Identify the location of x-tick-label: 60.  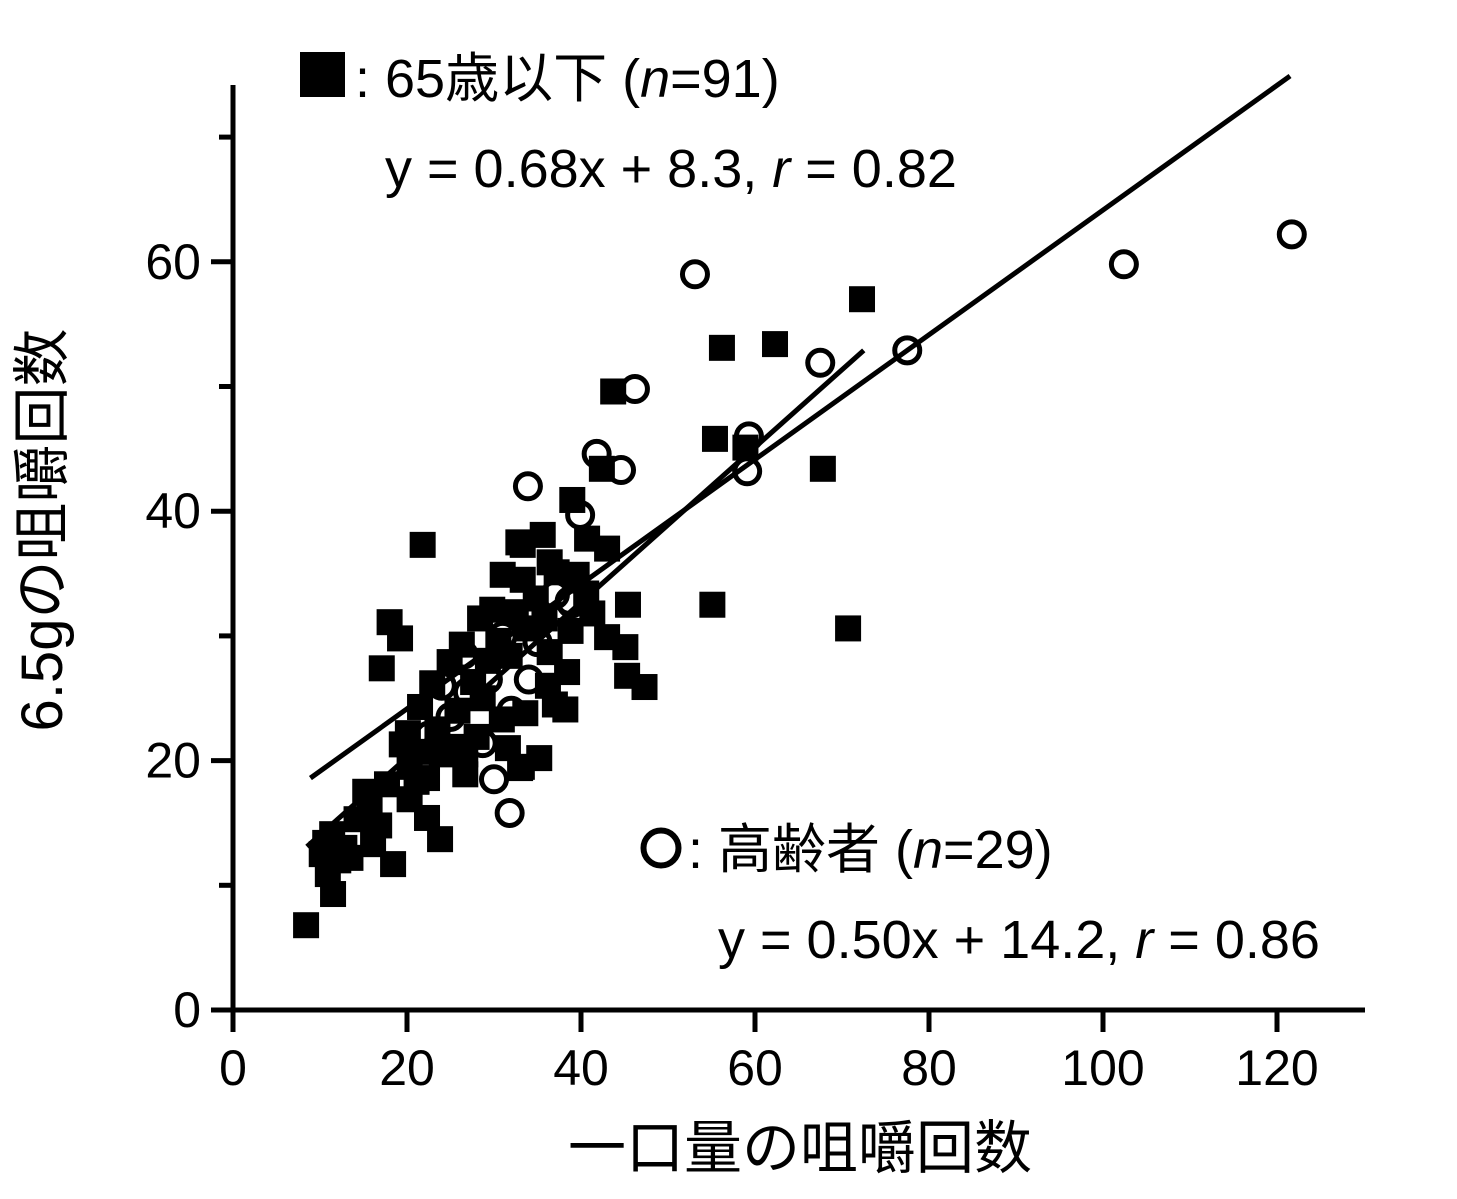
(755, 1068).